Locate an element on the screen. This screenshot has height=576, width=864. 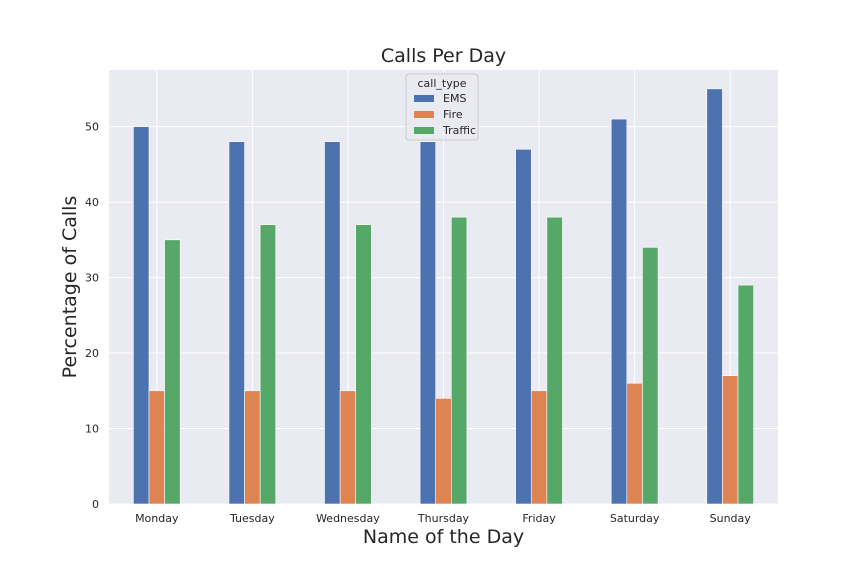
x-tick-label: Thursday is located at coordinates (443, 518).